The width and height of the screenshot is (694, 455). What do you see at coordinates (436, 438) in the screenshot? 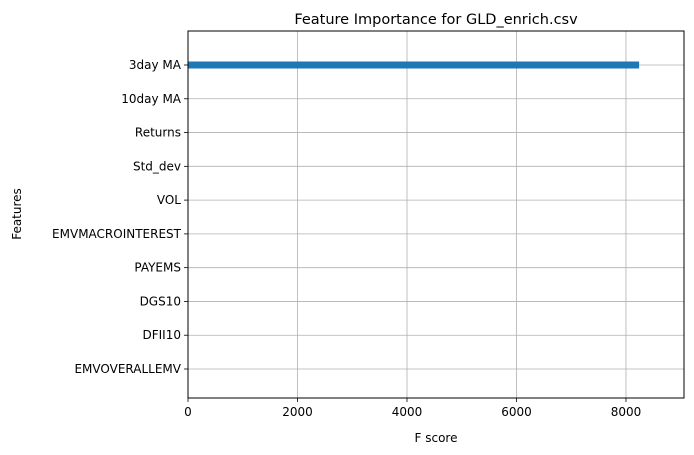
I see `x-axis-label: F score` at bounding box center [436, 438].